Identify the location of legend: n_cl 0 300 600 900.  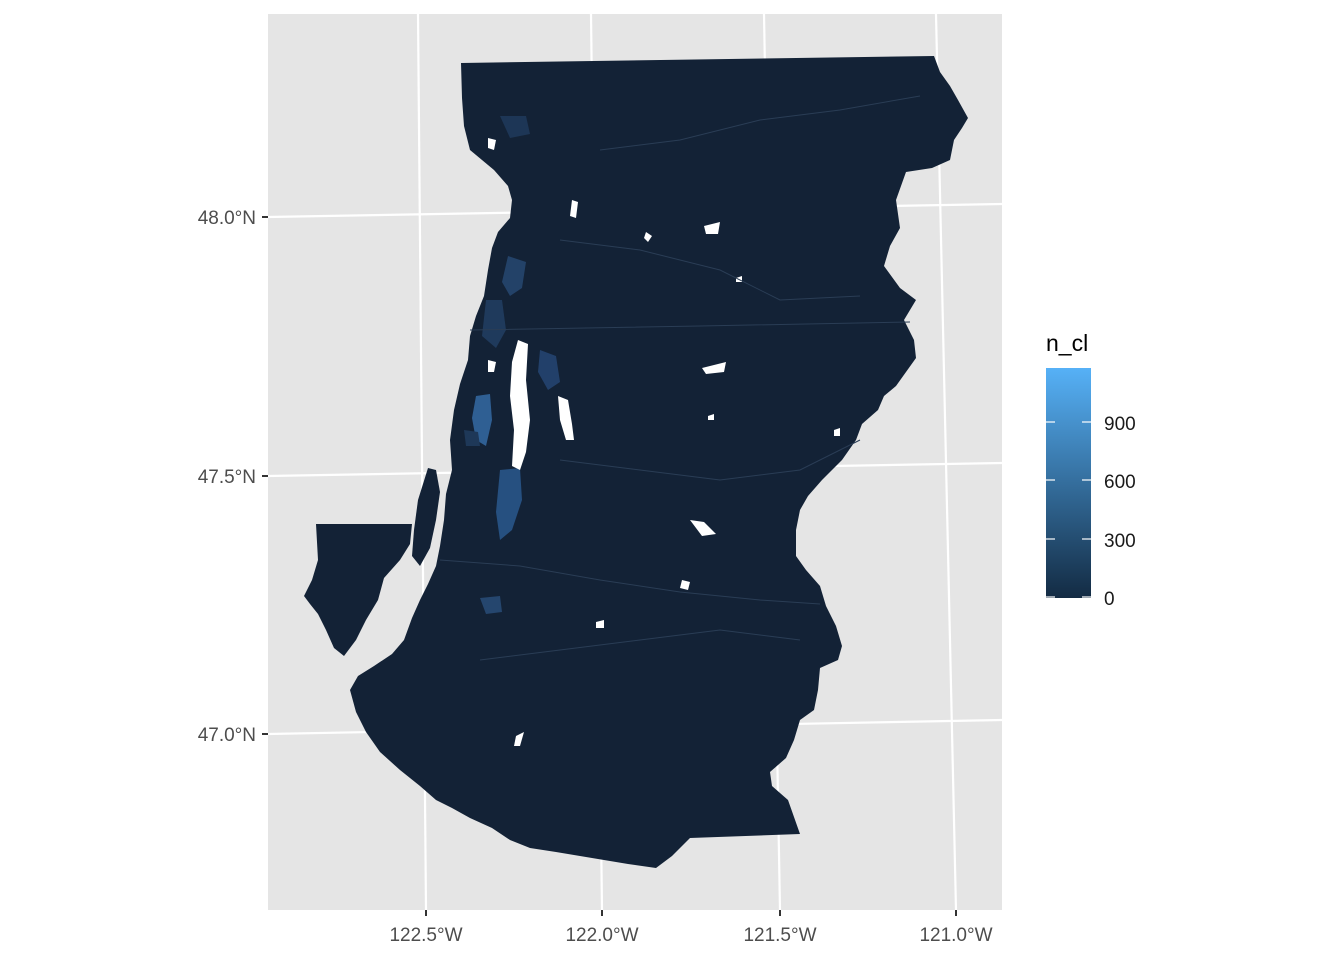
(1091, 470).